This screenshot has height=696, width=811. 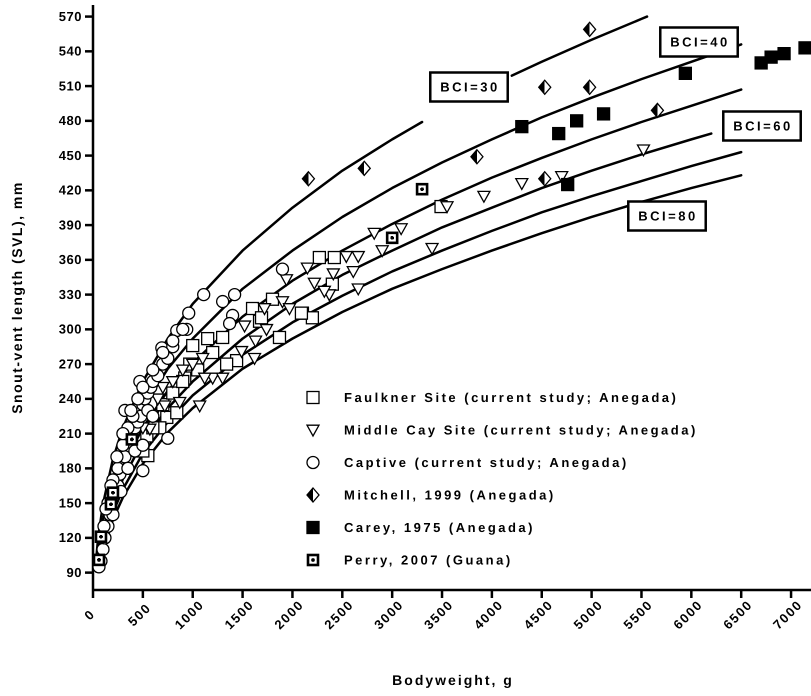 I want to click on y-tick-label: 210, so click(x=70, y=433).